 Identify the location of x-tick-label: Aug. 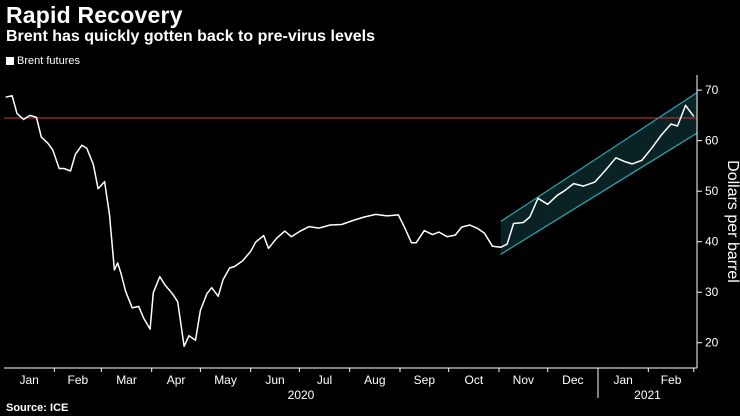
(374, 380).